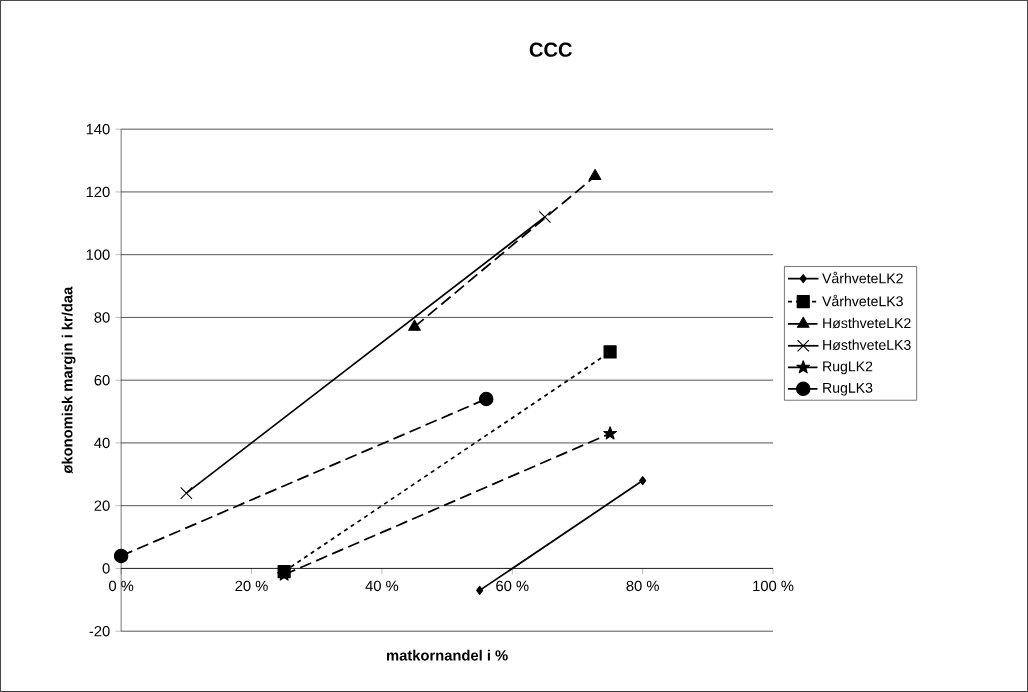 Image resolution: width=1028 pixels, height=692 pixels. What do you see at coordinates (98, 129) in the screenshot?
I see `y-tick-label: 140` at bounding box center [98, 129].